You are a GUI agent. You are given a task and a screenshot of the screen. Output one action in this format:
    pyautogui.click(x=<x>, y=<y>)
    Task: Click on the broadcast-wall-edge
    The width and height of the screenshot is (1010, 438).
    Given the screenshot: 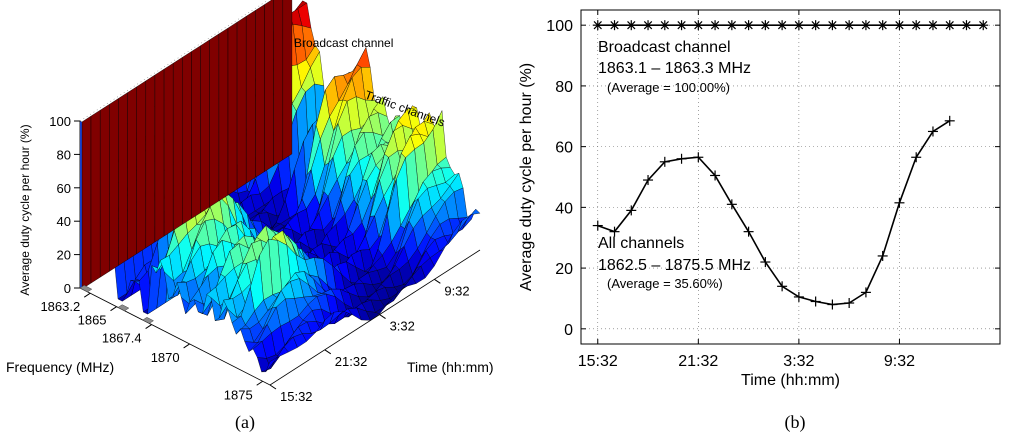 What is the action you would take?
    pyautogui.click(x=81, y=205)
    